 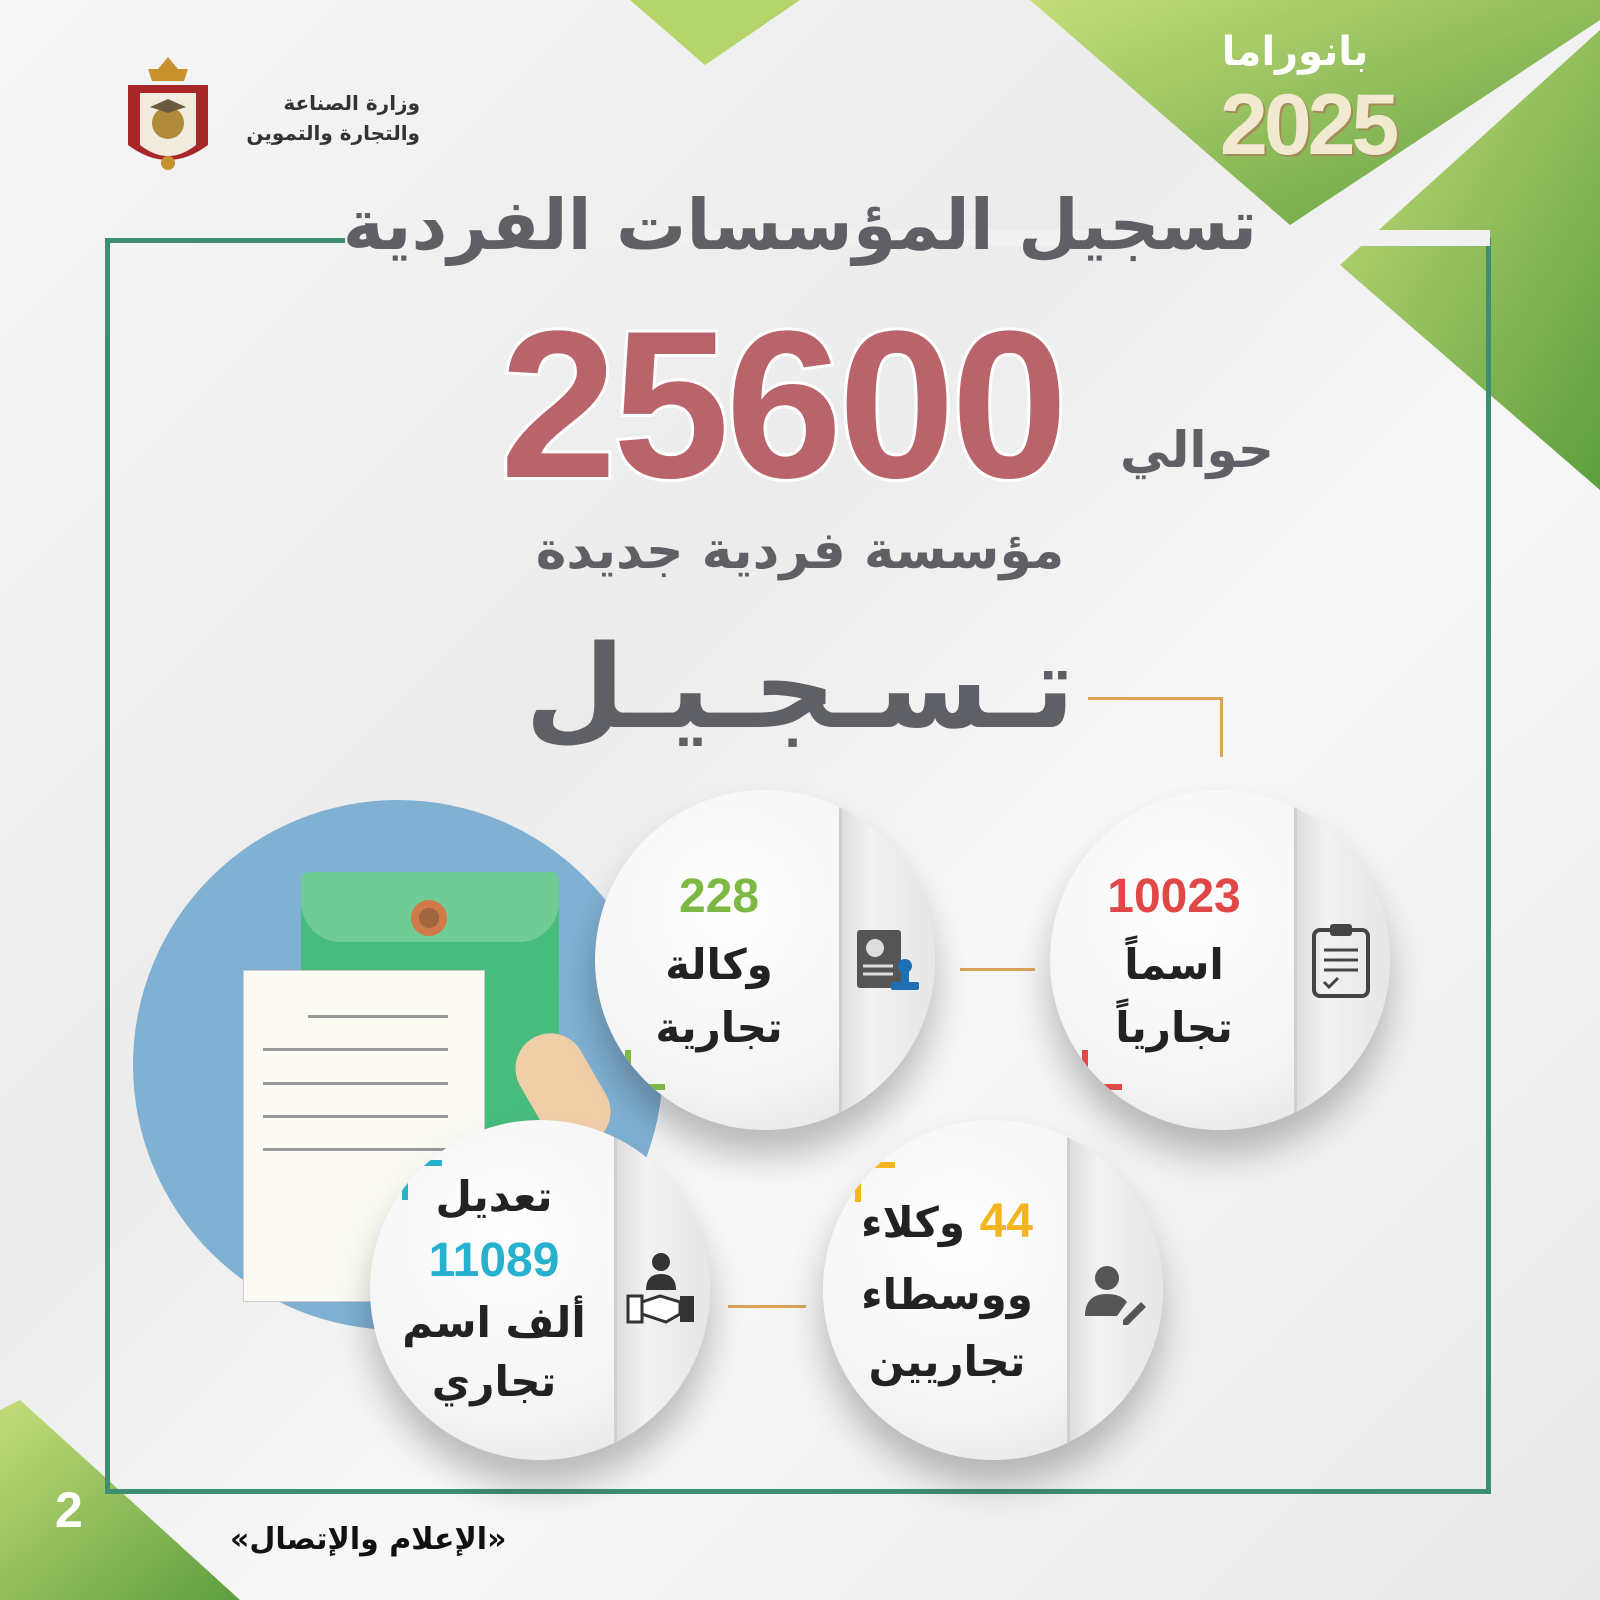 I want to click on certificate-stamp-icon, so click(x=888, y=960).